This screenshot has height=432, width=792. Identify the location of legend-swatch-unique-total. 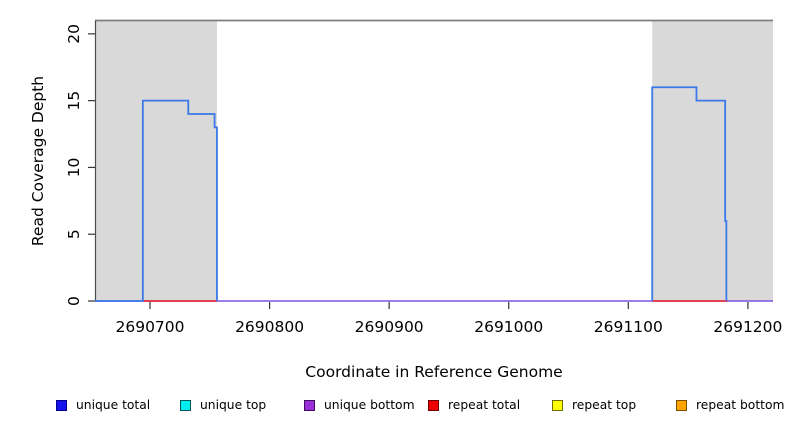
(61, 405).